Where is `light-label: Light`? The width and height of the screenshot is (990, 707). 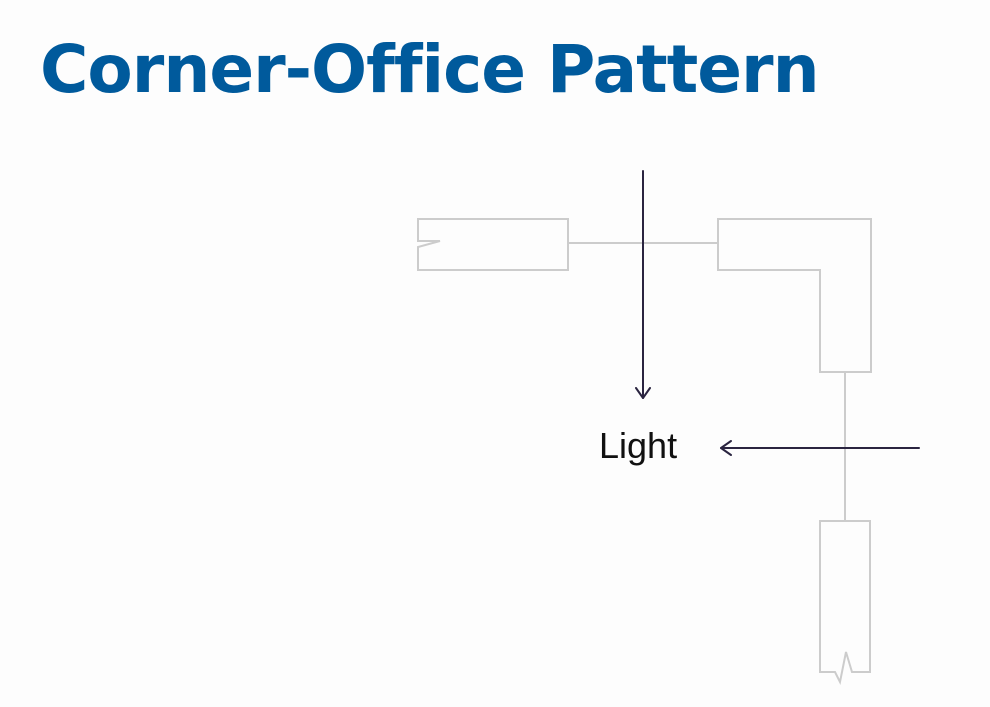
light-label: Light is located at coordinates (638, 445).